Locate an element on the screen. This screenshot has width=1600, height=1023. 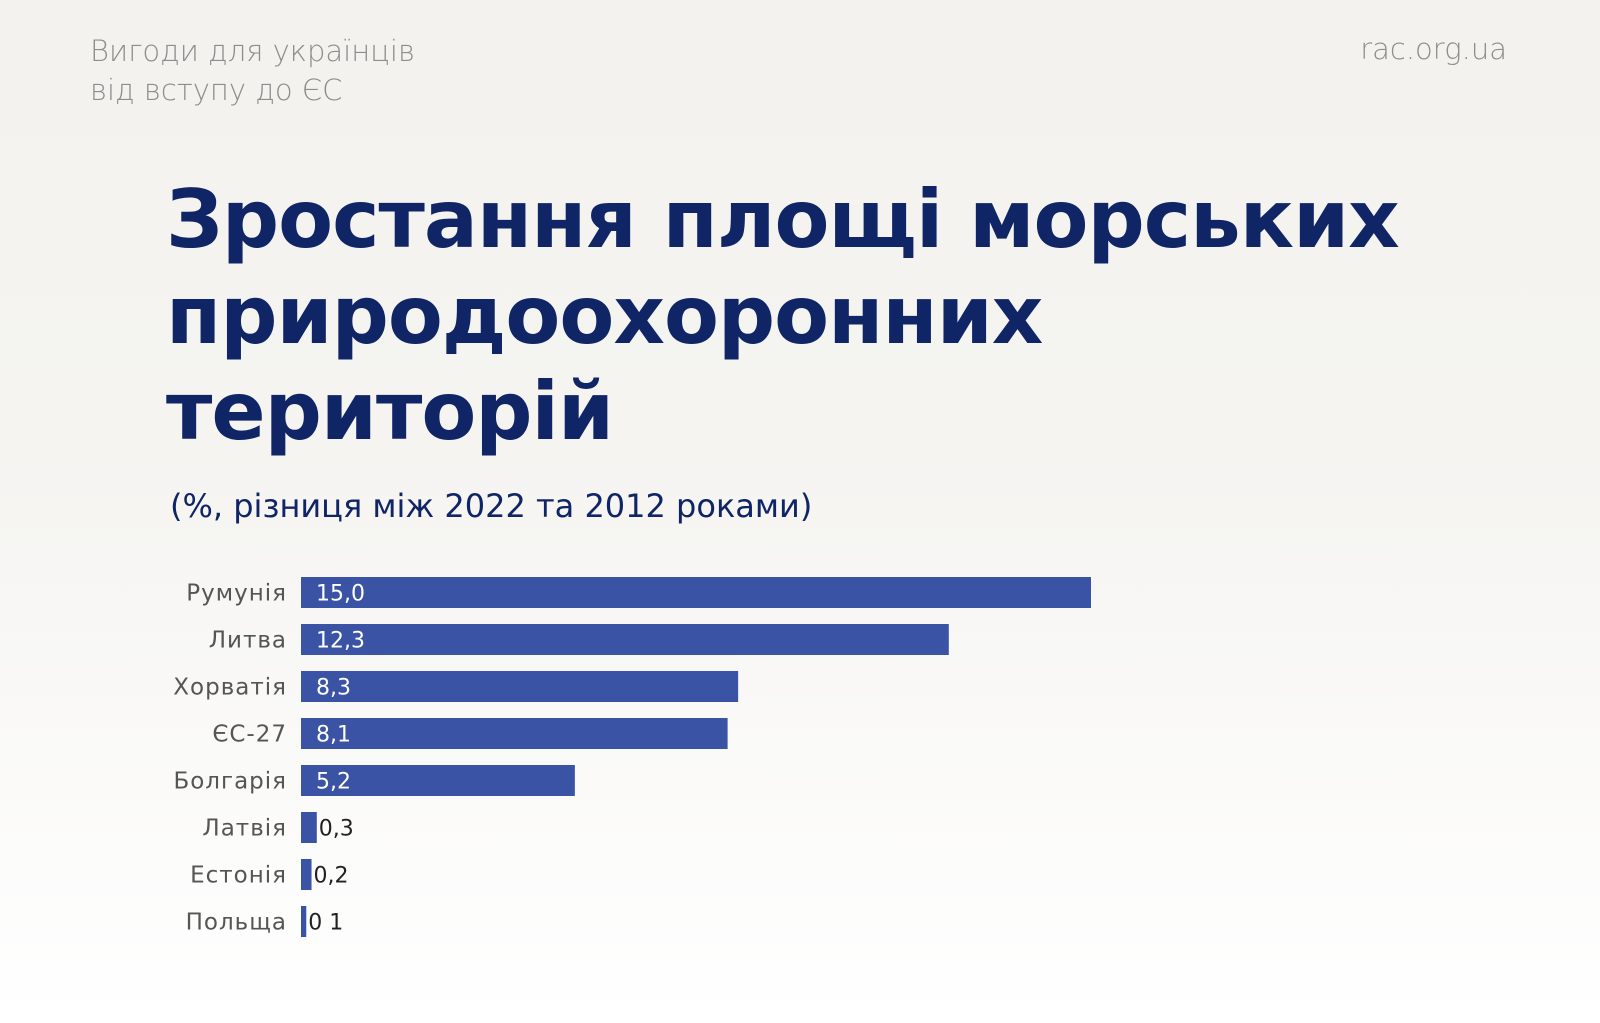
data-label: 0 1 is located at coordinates (325, 923).